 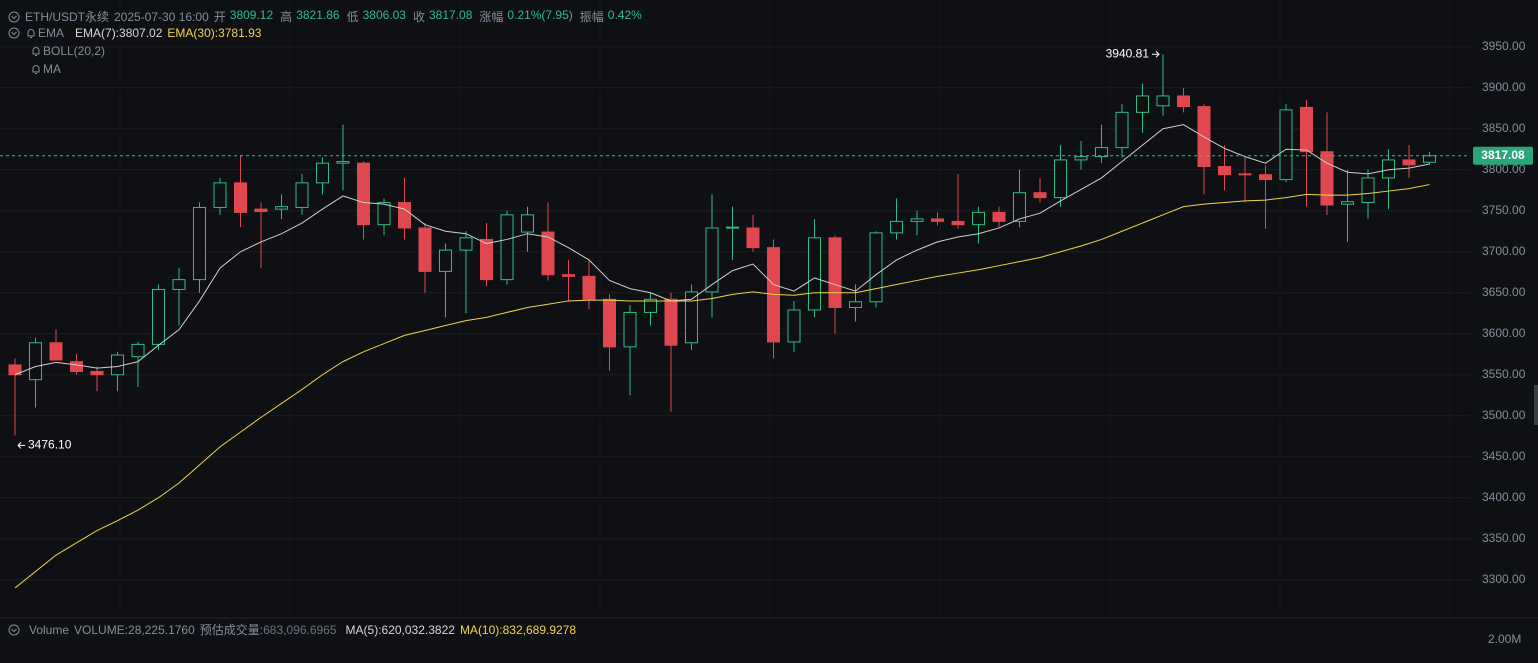 What do you see at coordinates (1504, 210) in the screenshot?
I see `y-tick-label: 3750.00` at bounding box center [1504, 210].